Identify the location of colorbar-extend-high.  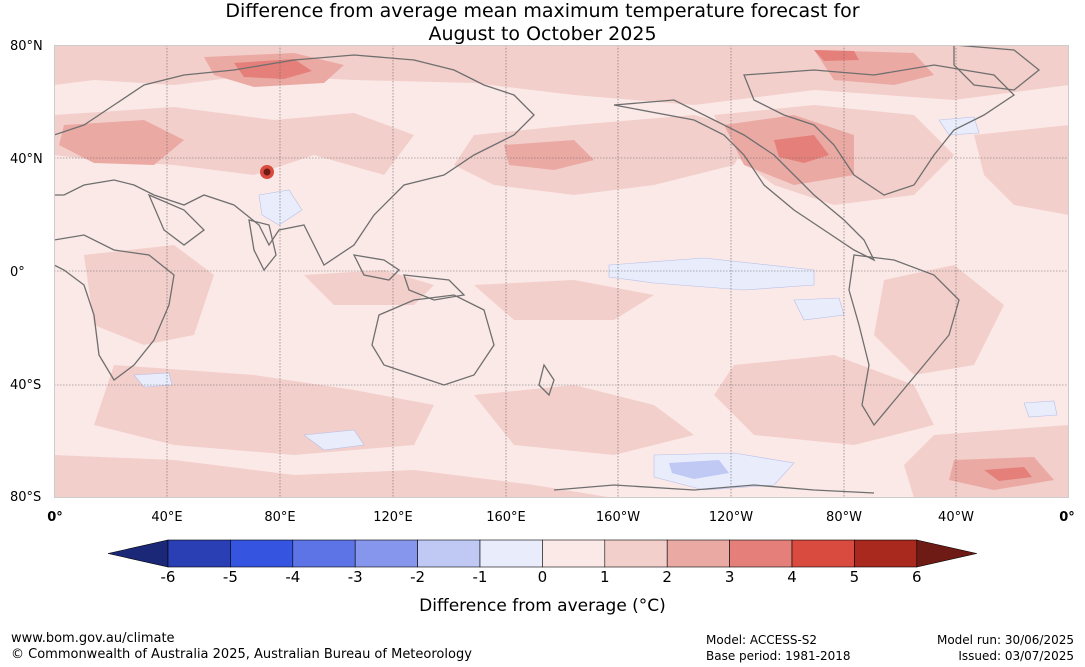
(946, 553).